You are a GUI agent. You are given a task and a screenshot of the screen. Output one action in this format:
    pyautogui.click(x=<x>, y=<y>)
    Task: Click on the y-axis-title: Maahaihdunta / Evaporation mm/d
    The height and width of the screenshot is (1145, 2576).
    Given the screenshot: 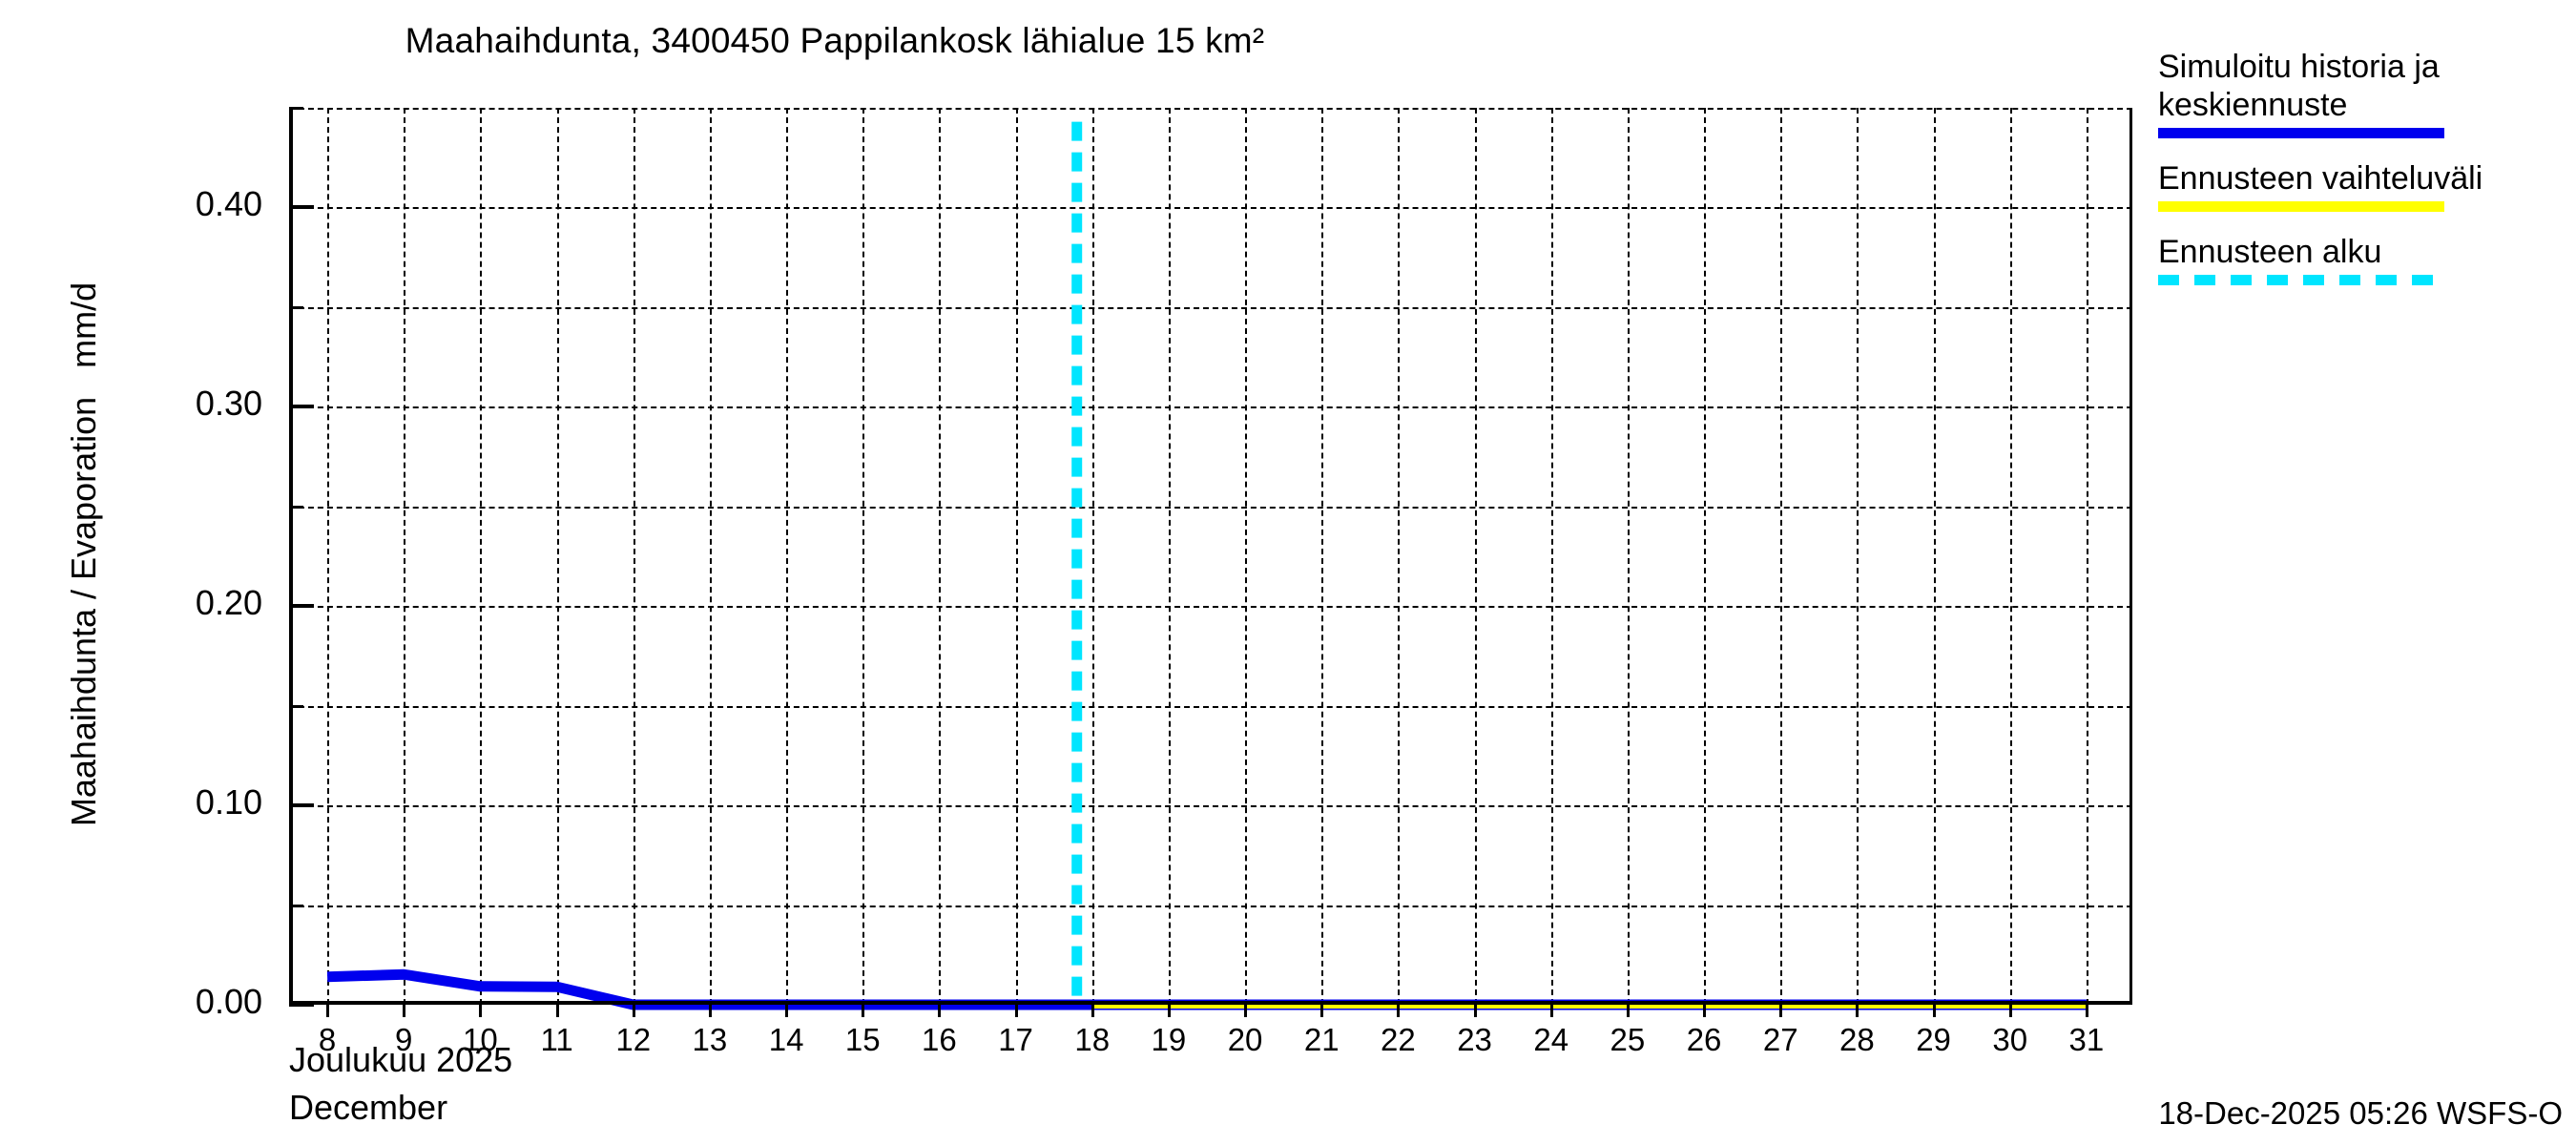 What is the action you would take?
    pyautogui.click(x=83, y=554)
    